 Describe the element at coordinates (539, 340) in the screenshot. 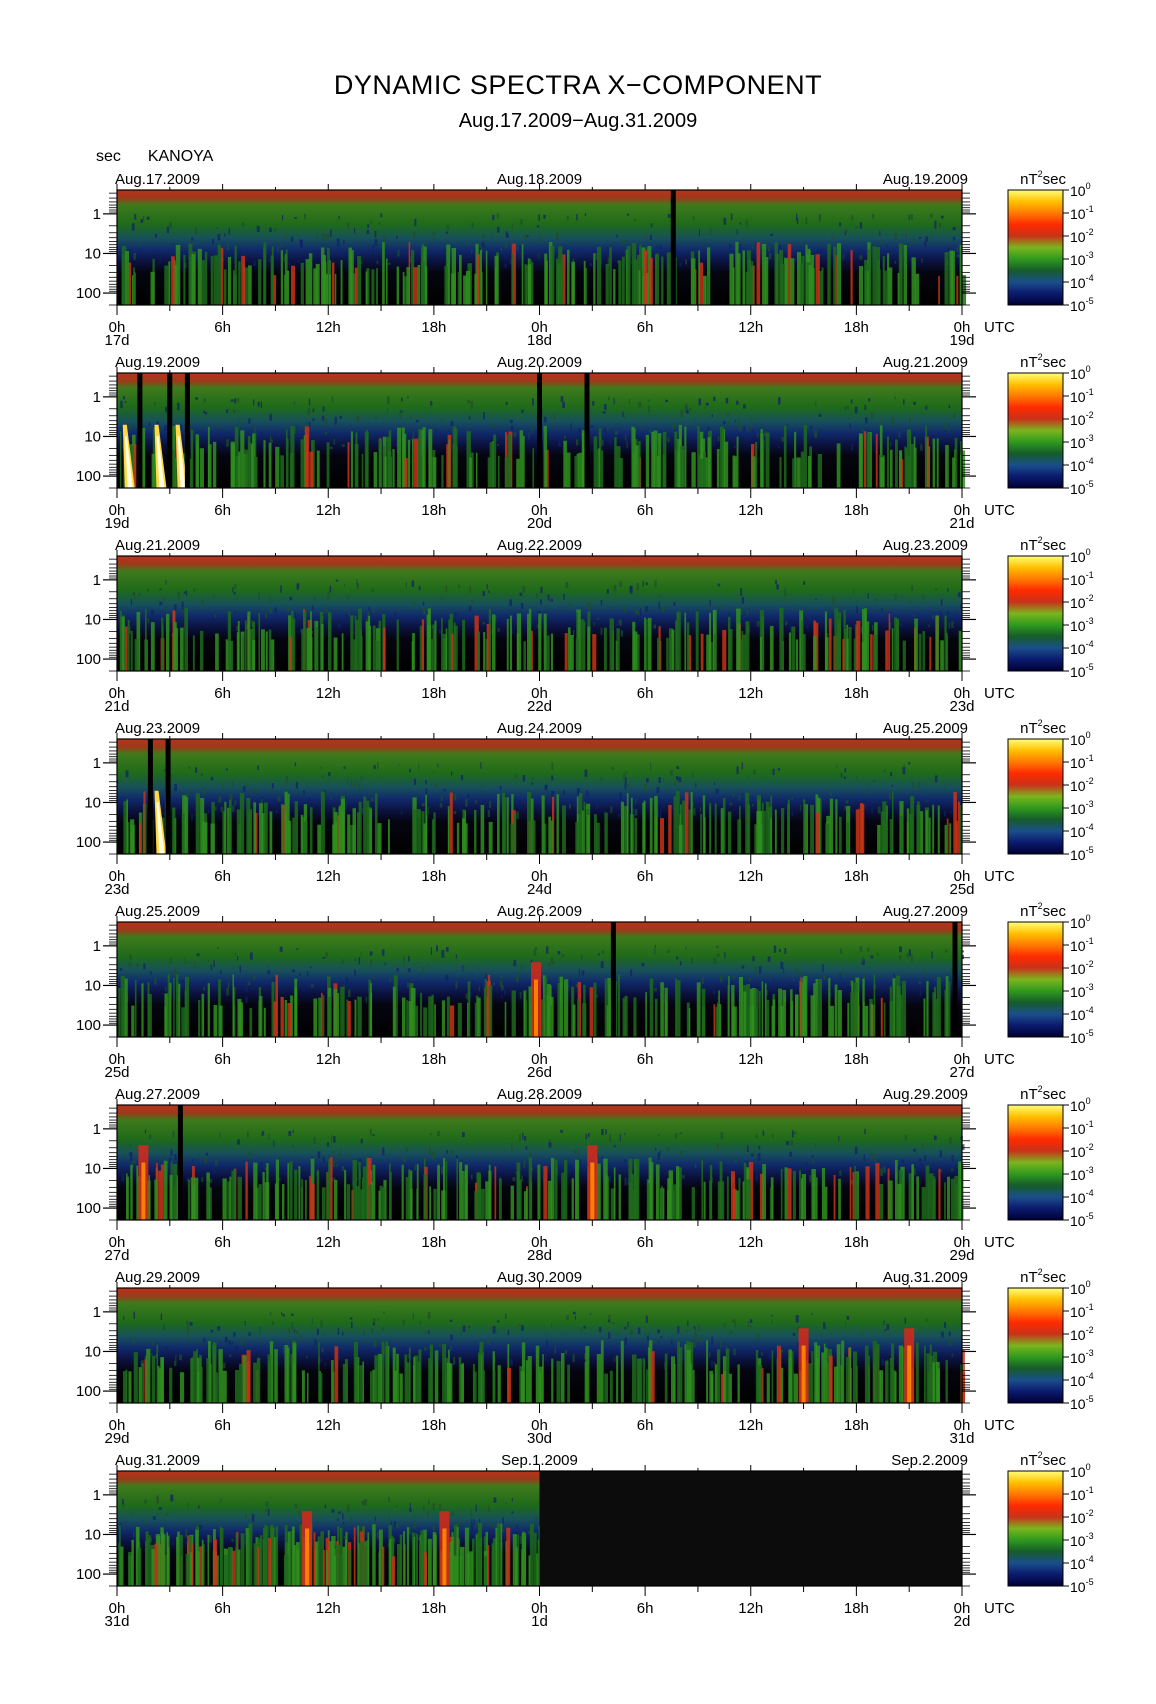

I see `day-label: 18d` at that location.